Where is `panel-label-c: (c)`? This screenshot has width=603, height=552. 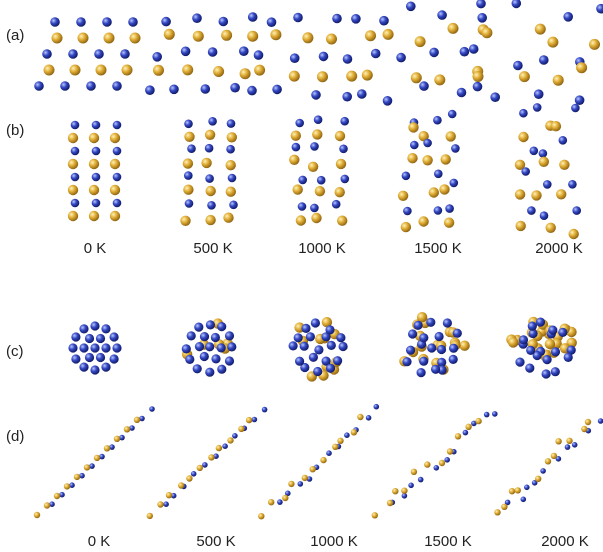 panel-label-c: (c) is located at coordinates (15, 351).